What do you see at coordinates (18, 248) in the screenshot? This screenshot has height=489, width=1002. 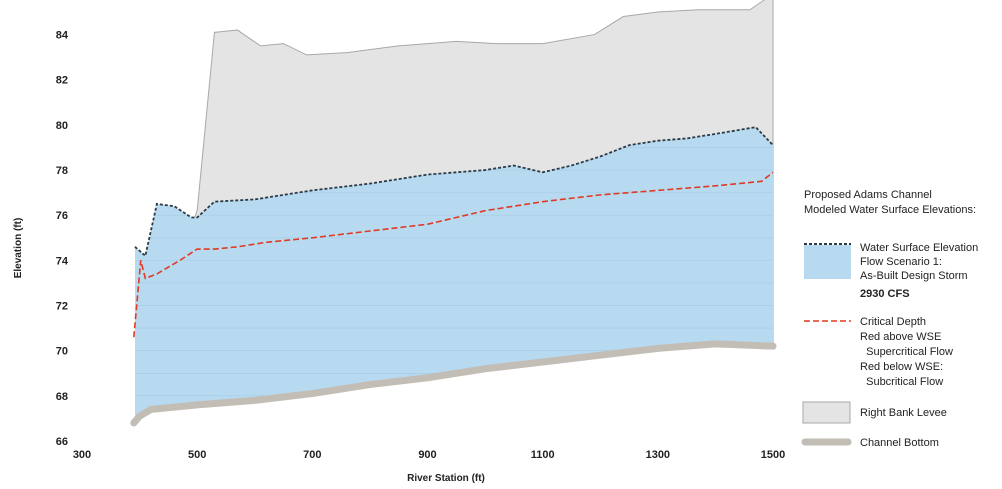 I see `y-axis-title: Elevation (ft)` at bounding box center [18, 248].